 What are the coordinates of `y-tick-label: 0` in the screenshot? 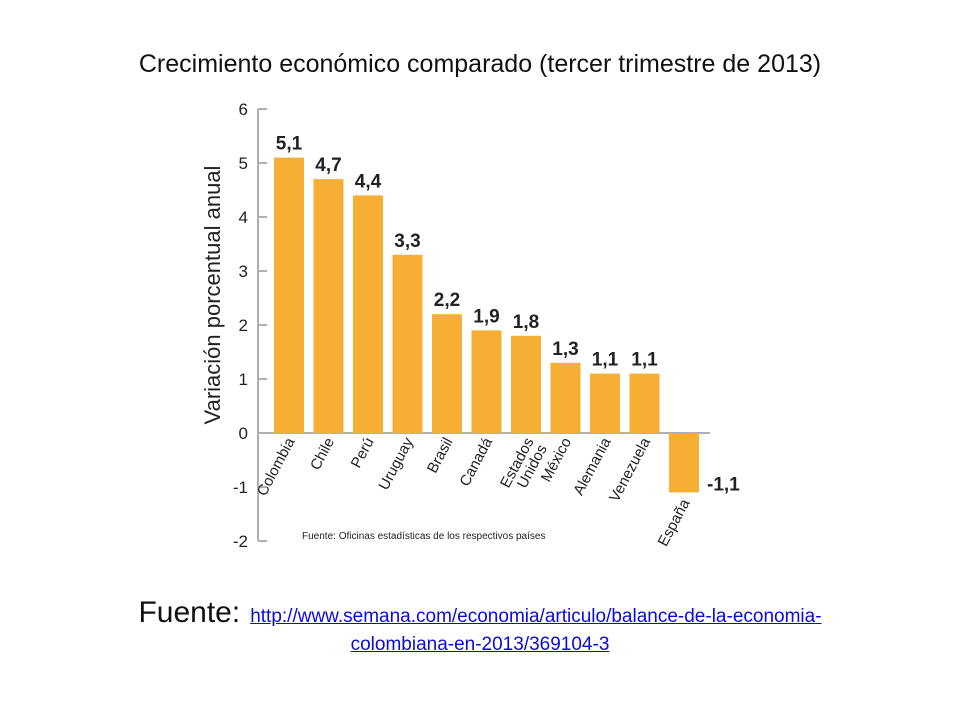 It's located at (243, 433).